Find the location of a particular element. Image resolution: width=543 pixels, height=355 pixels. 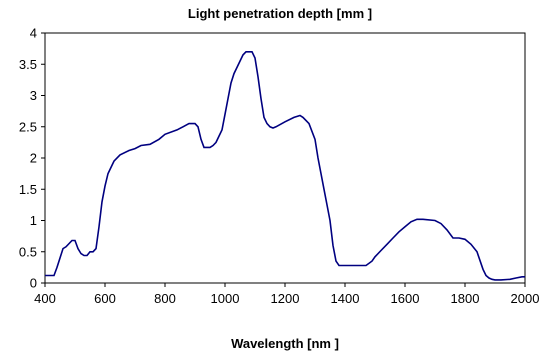

y-tick-label: 2.5 is located at coordinates (28, 126).